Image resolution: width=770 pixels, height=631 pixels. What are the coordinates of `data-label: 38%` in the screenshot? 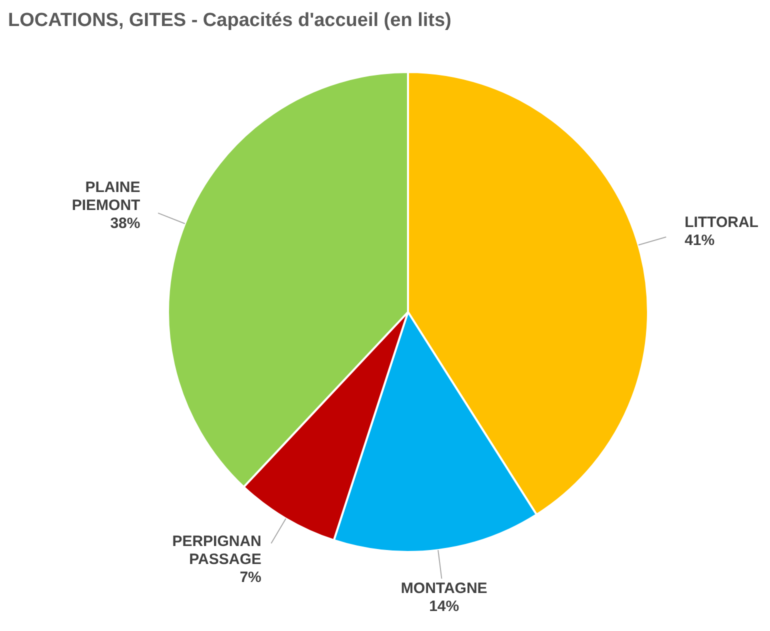 It's located at (125, 223).